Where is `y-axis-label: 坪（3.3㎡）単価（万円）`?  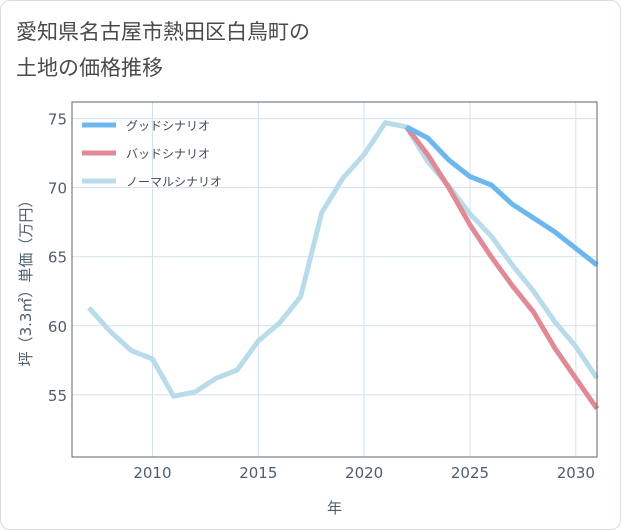
y-axis-label: 坪（3.3㎡）単価（万円） is located at coordinates (26, 280).